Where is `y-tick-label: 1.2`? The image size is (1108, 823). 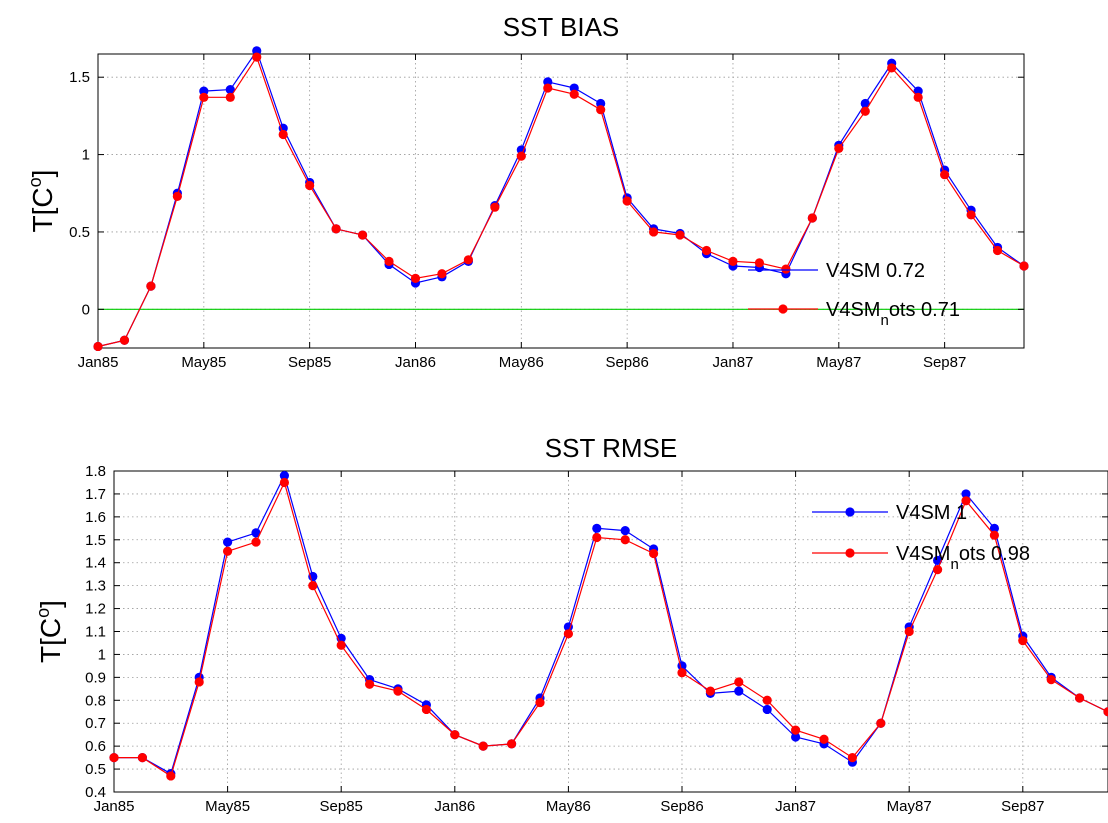 y-tick-label: 1.2 is located at coordinates (95, 609).